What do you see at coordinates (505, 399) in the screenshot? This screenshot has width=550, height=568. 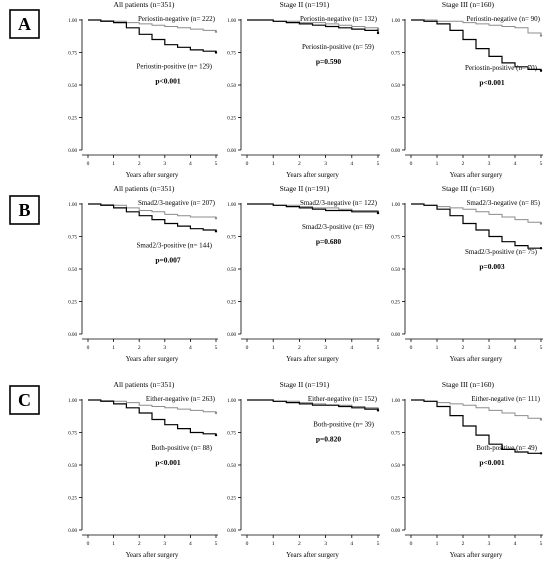 I see `upper-curve-label: Either-negative (n= 111)` at bounding box center [505, 399].